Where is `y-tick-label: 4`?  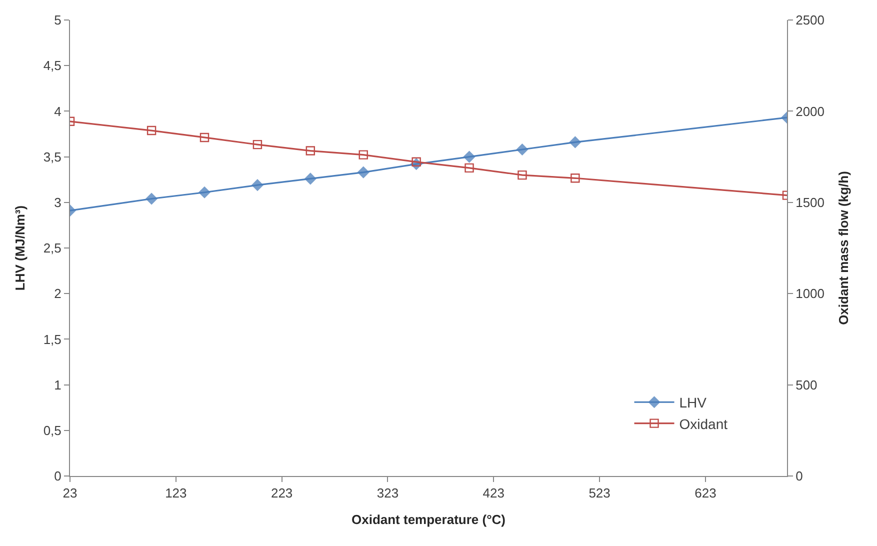 y-tick-label: 4 is located at coordinates (58, 111).